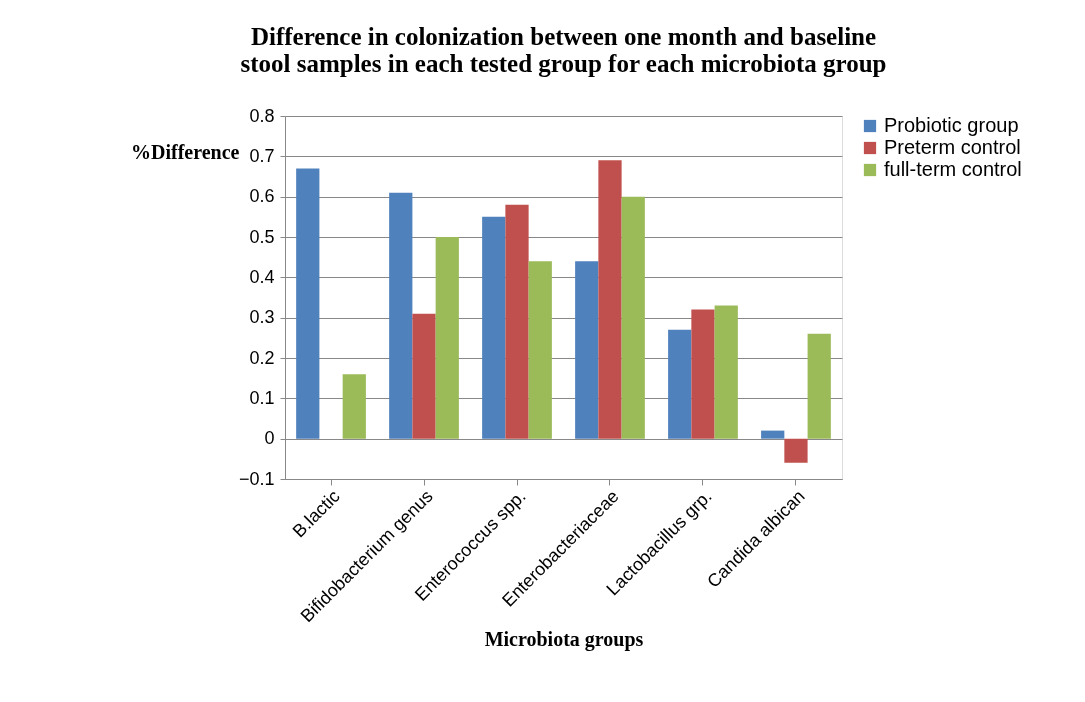 This screenshot has height=702, width=1085. Describe the element at coordinates (262, 155) in the screenshot. I see `y-tick-label: 0.7` at that location.